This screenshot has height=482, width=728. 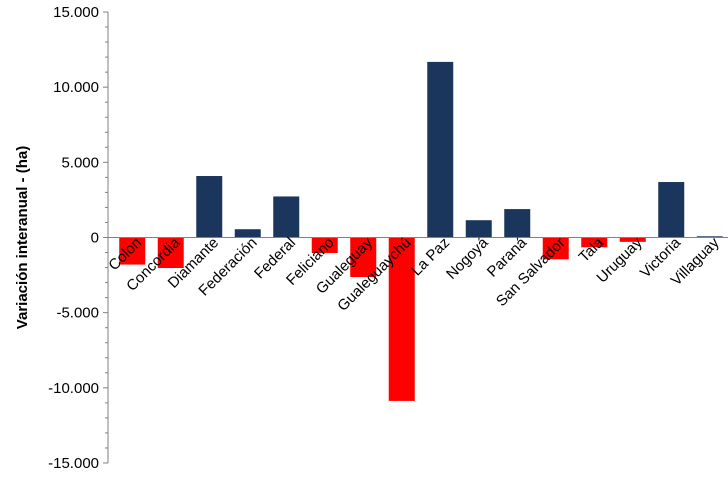 I want to click on bar-victoria, so click(x=671, y=210).